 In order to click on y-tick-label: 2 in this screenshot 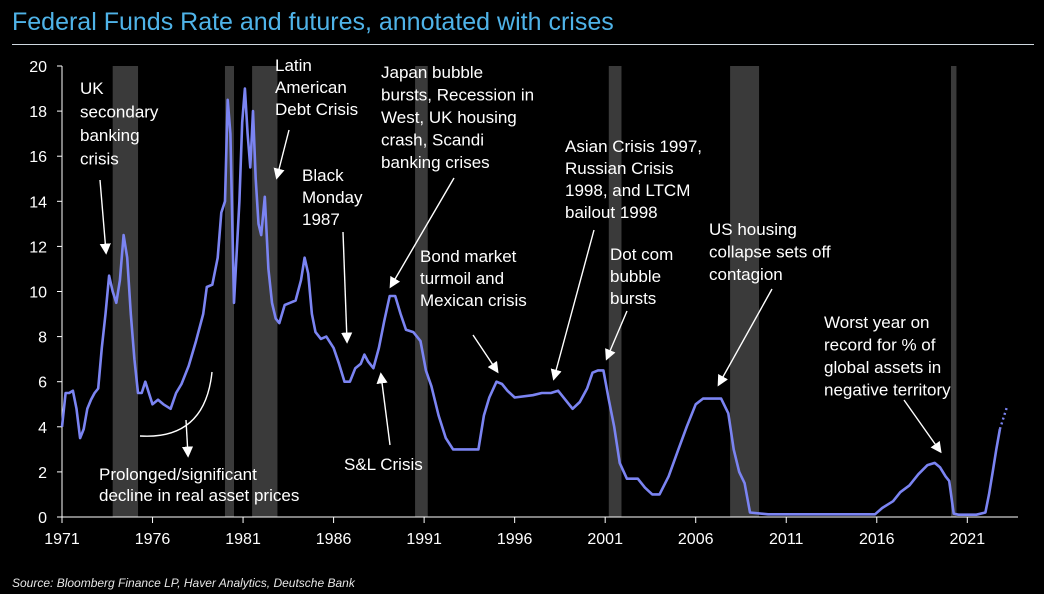, I will do `click(42, 473)`.